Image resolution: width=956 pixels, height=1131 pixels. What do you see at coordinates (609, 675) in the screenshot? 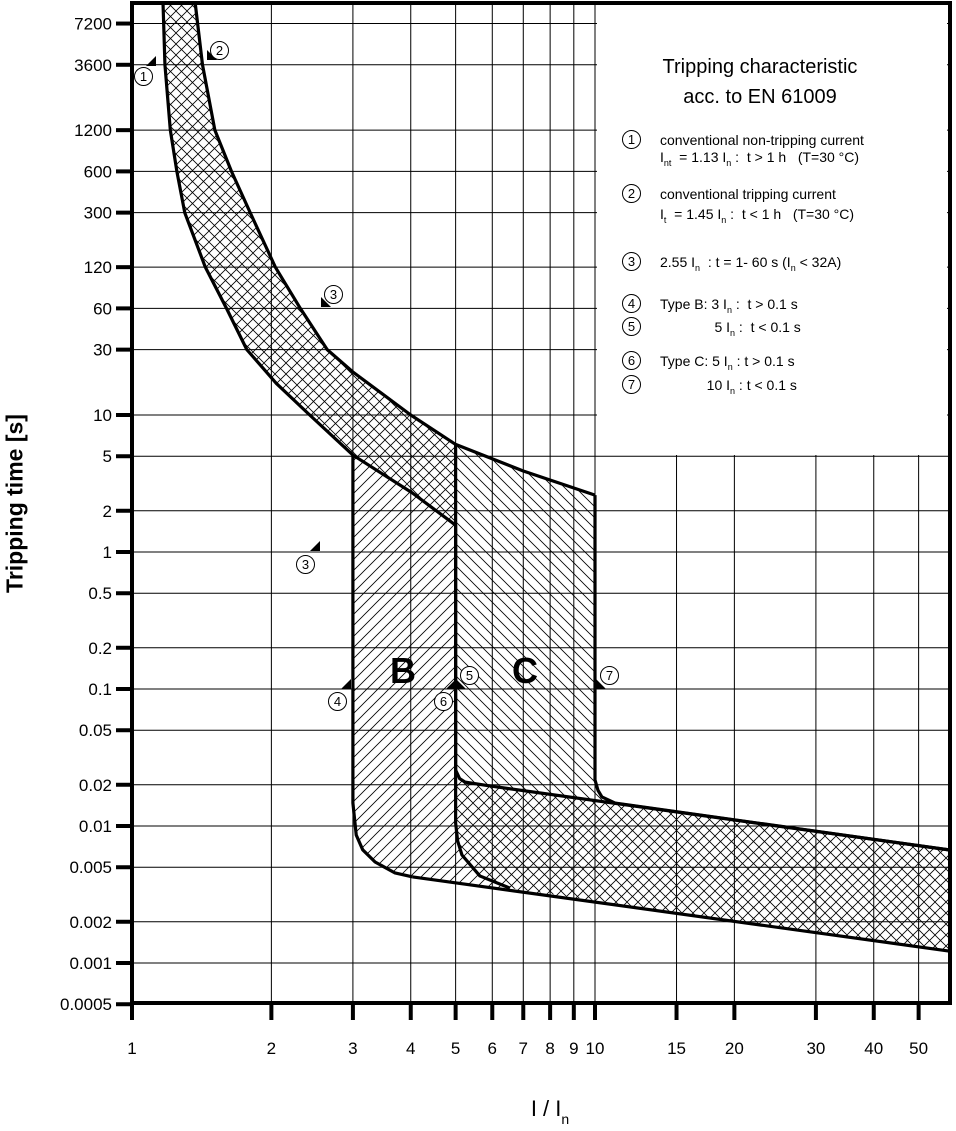
I see `marker-7: 7` at bounding box center [609, 675].